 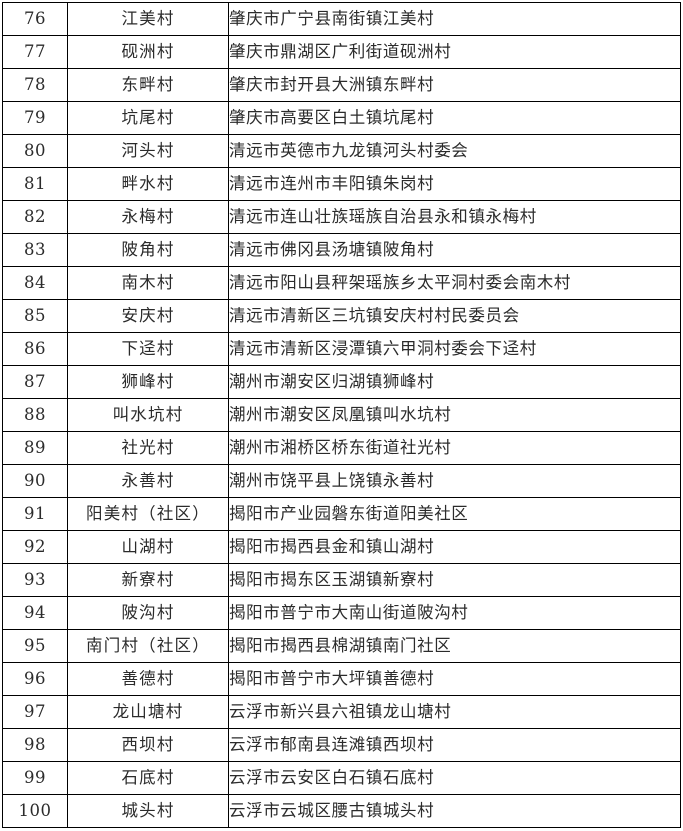 I want to click on cell-index: 90, so click(x=35, y=481).